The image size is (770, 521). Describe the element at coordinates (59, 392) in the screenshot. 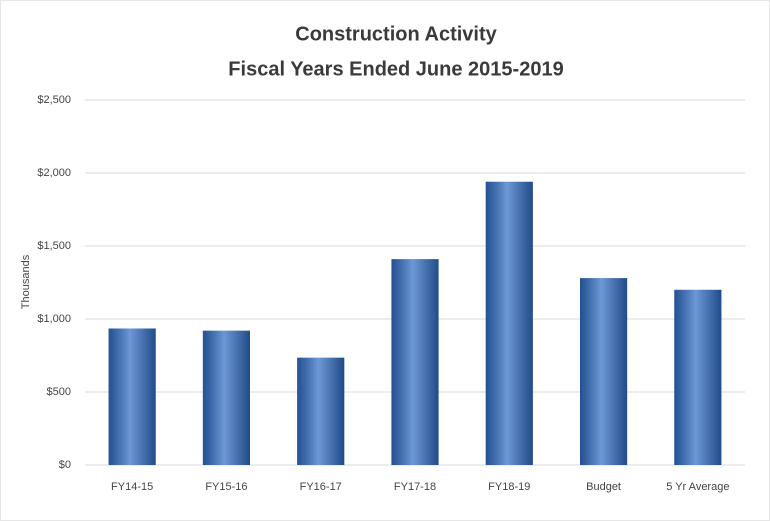

I see `y-tick-label: $500` at that location.